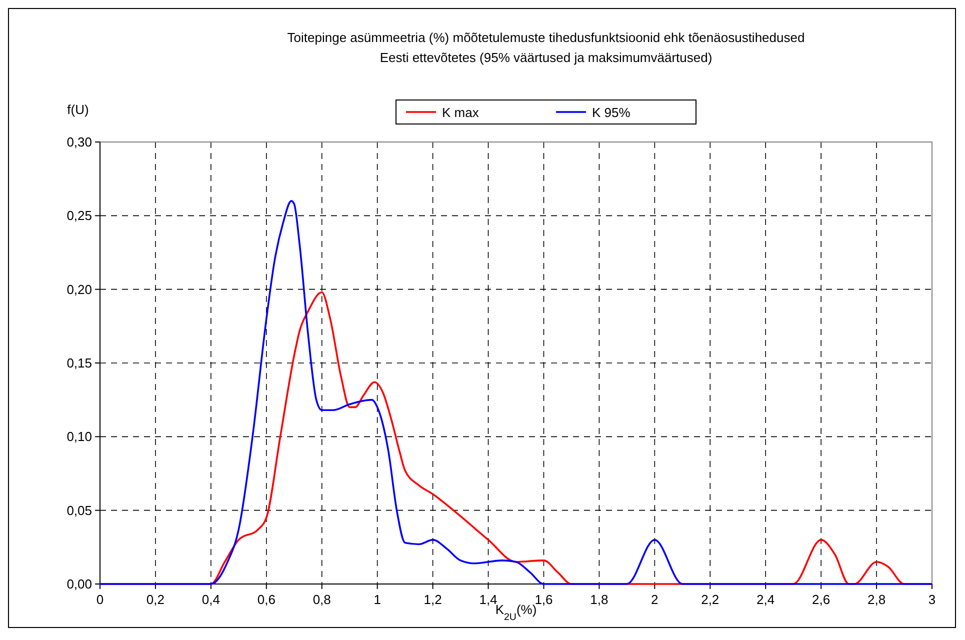 The width and height of the screenshot is (965, 640). What do you see at coordinates (79, 142) in the screenshot?
I see `y-tick-label: 0,30` at bounding box center [79, 142].